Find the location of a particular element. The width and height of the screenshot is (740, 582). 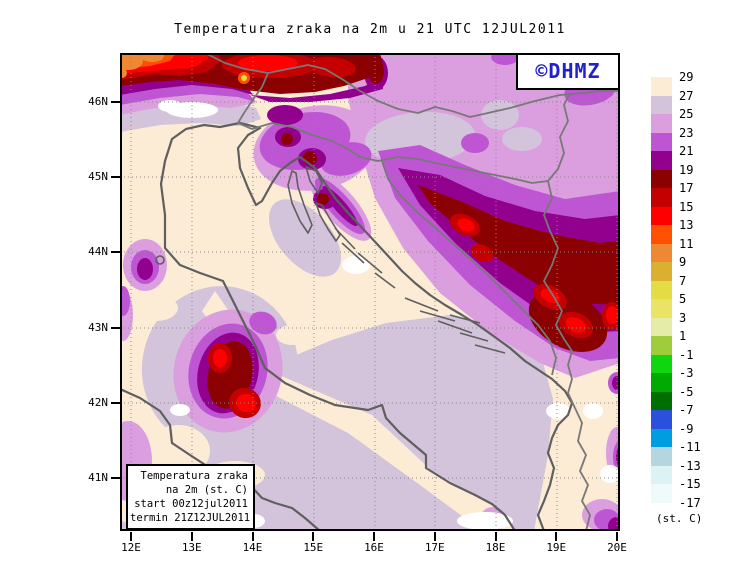

lon-tick-label: 18E is located at coordinates (495, 547).